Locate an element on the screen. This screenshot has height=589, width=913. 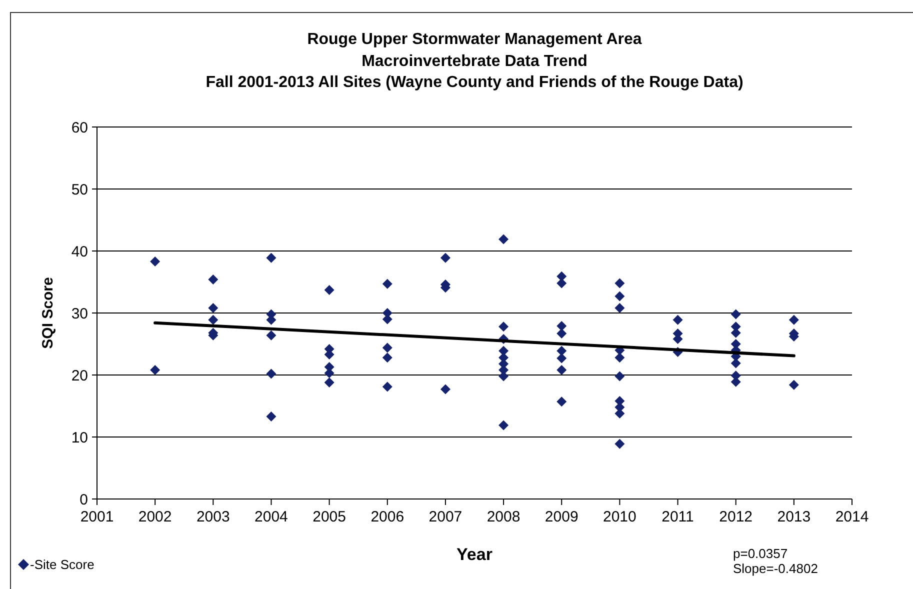
x-tick-label: 2014 is located at coordinates (852, 517).